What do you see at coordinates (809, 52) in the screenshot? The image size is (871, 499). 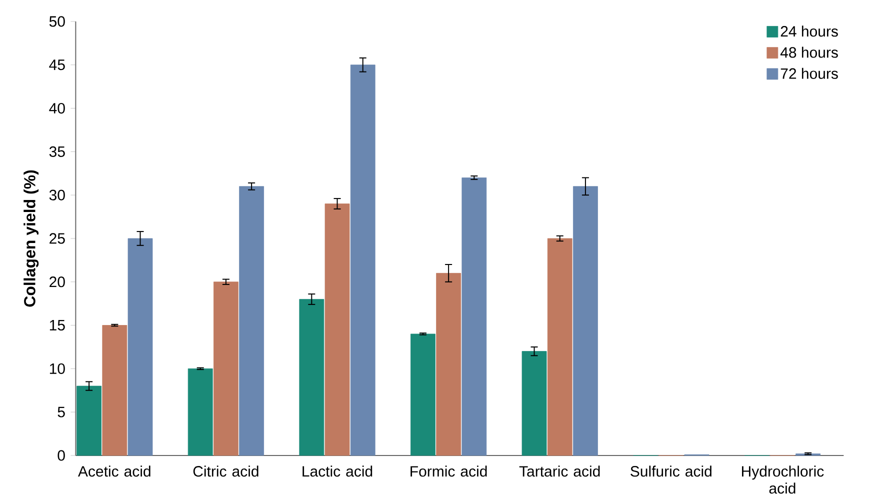 I see `legend-label: 48 hours` at bounding box center [809, 52].